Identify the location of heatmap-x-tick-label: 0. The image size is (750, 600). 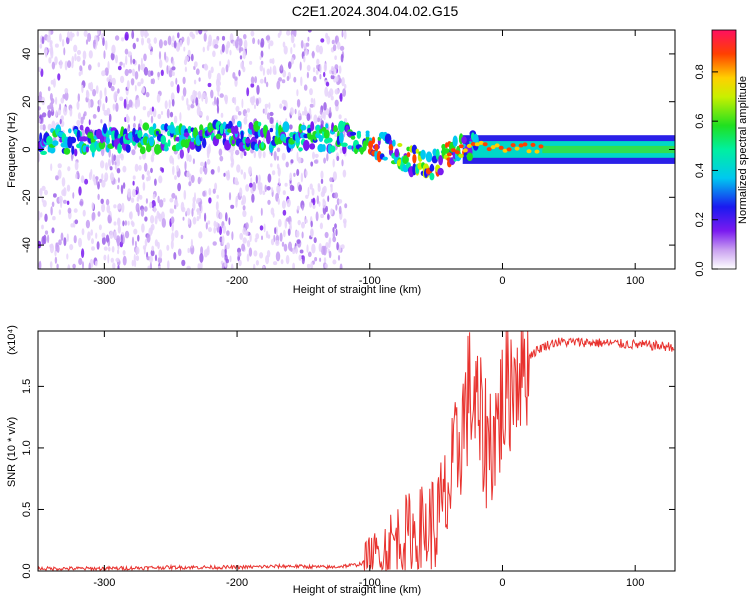
(502, 281).